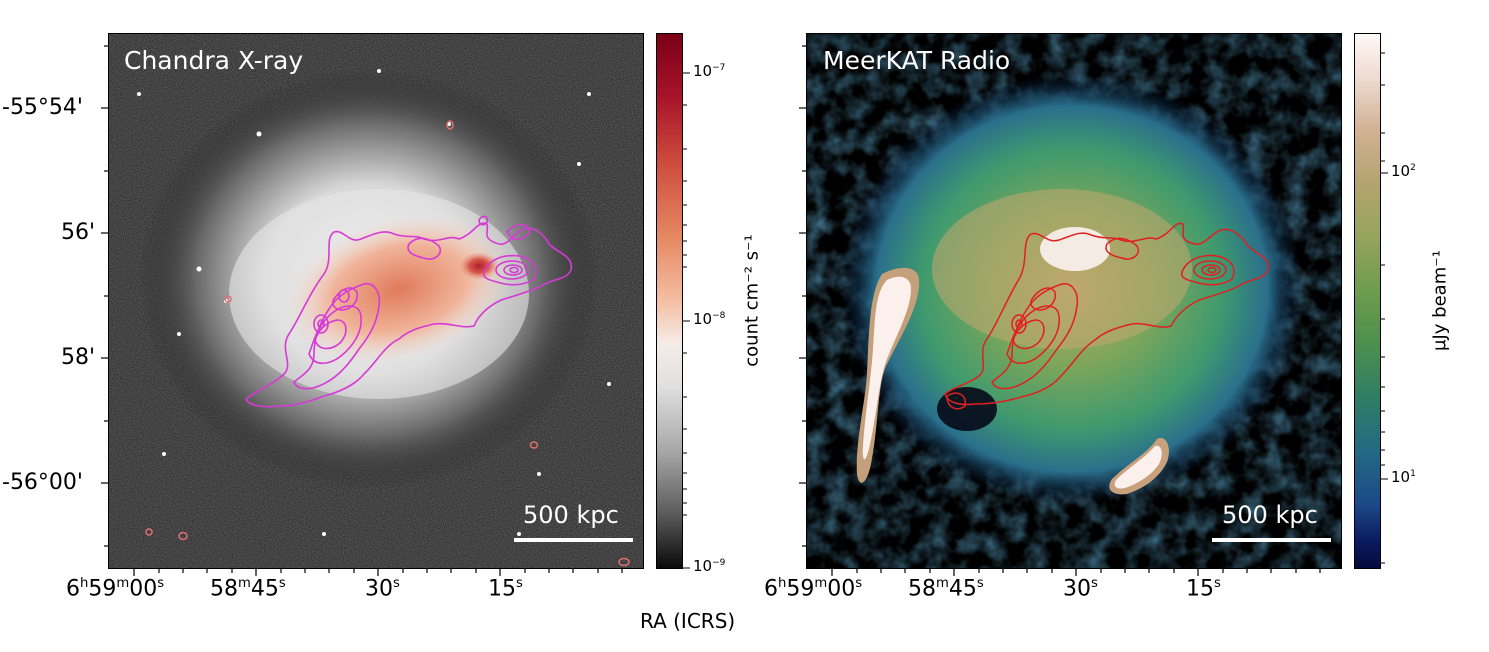 The image size is (1489, 652). Describe the element at coordinates (1107, 316) in the screenshot. I see `xray-contours-red` at that location.